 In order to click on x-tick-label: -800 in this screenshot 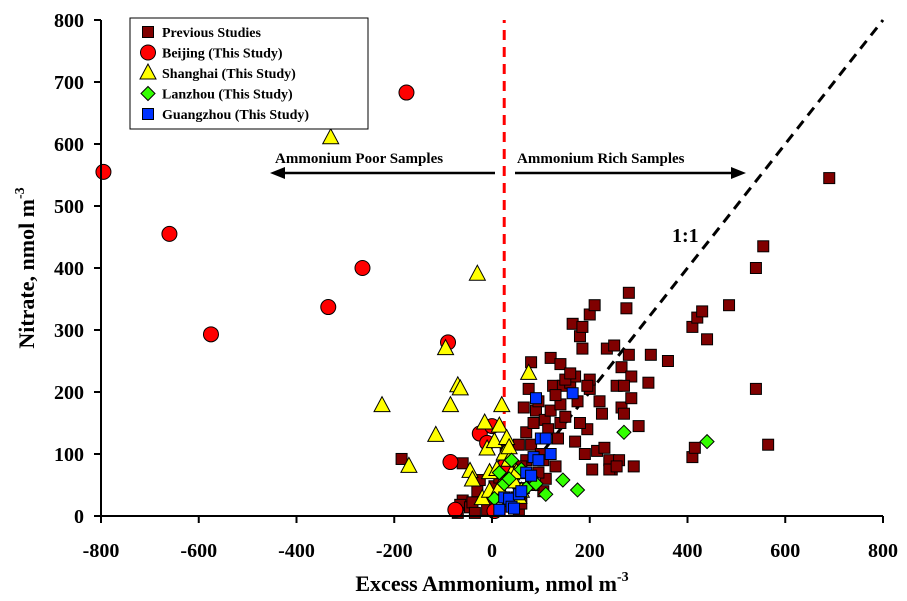, I will do `click(101, 551)`.